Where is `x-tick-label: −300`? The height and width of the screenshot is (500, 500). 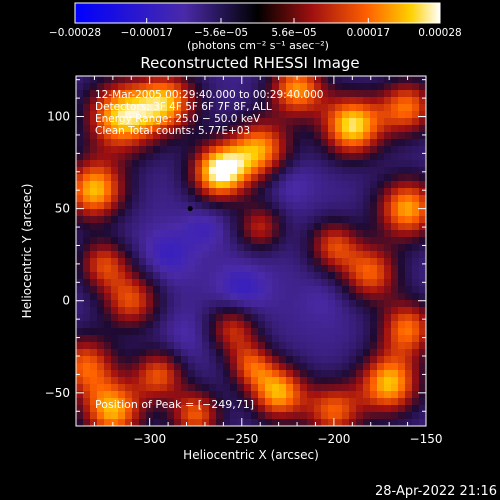
x-tick-label: −300 is located at coordinates (149, 439).